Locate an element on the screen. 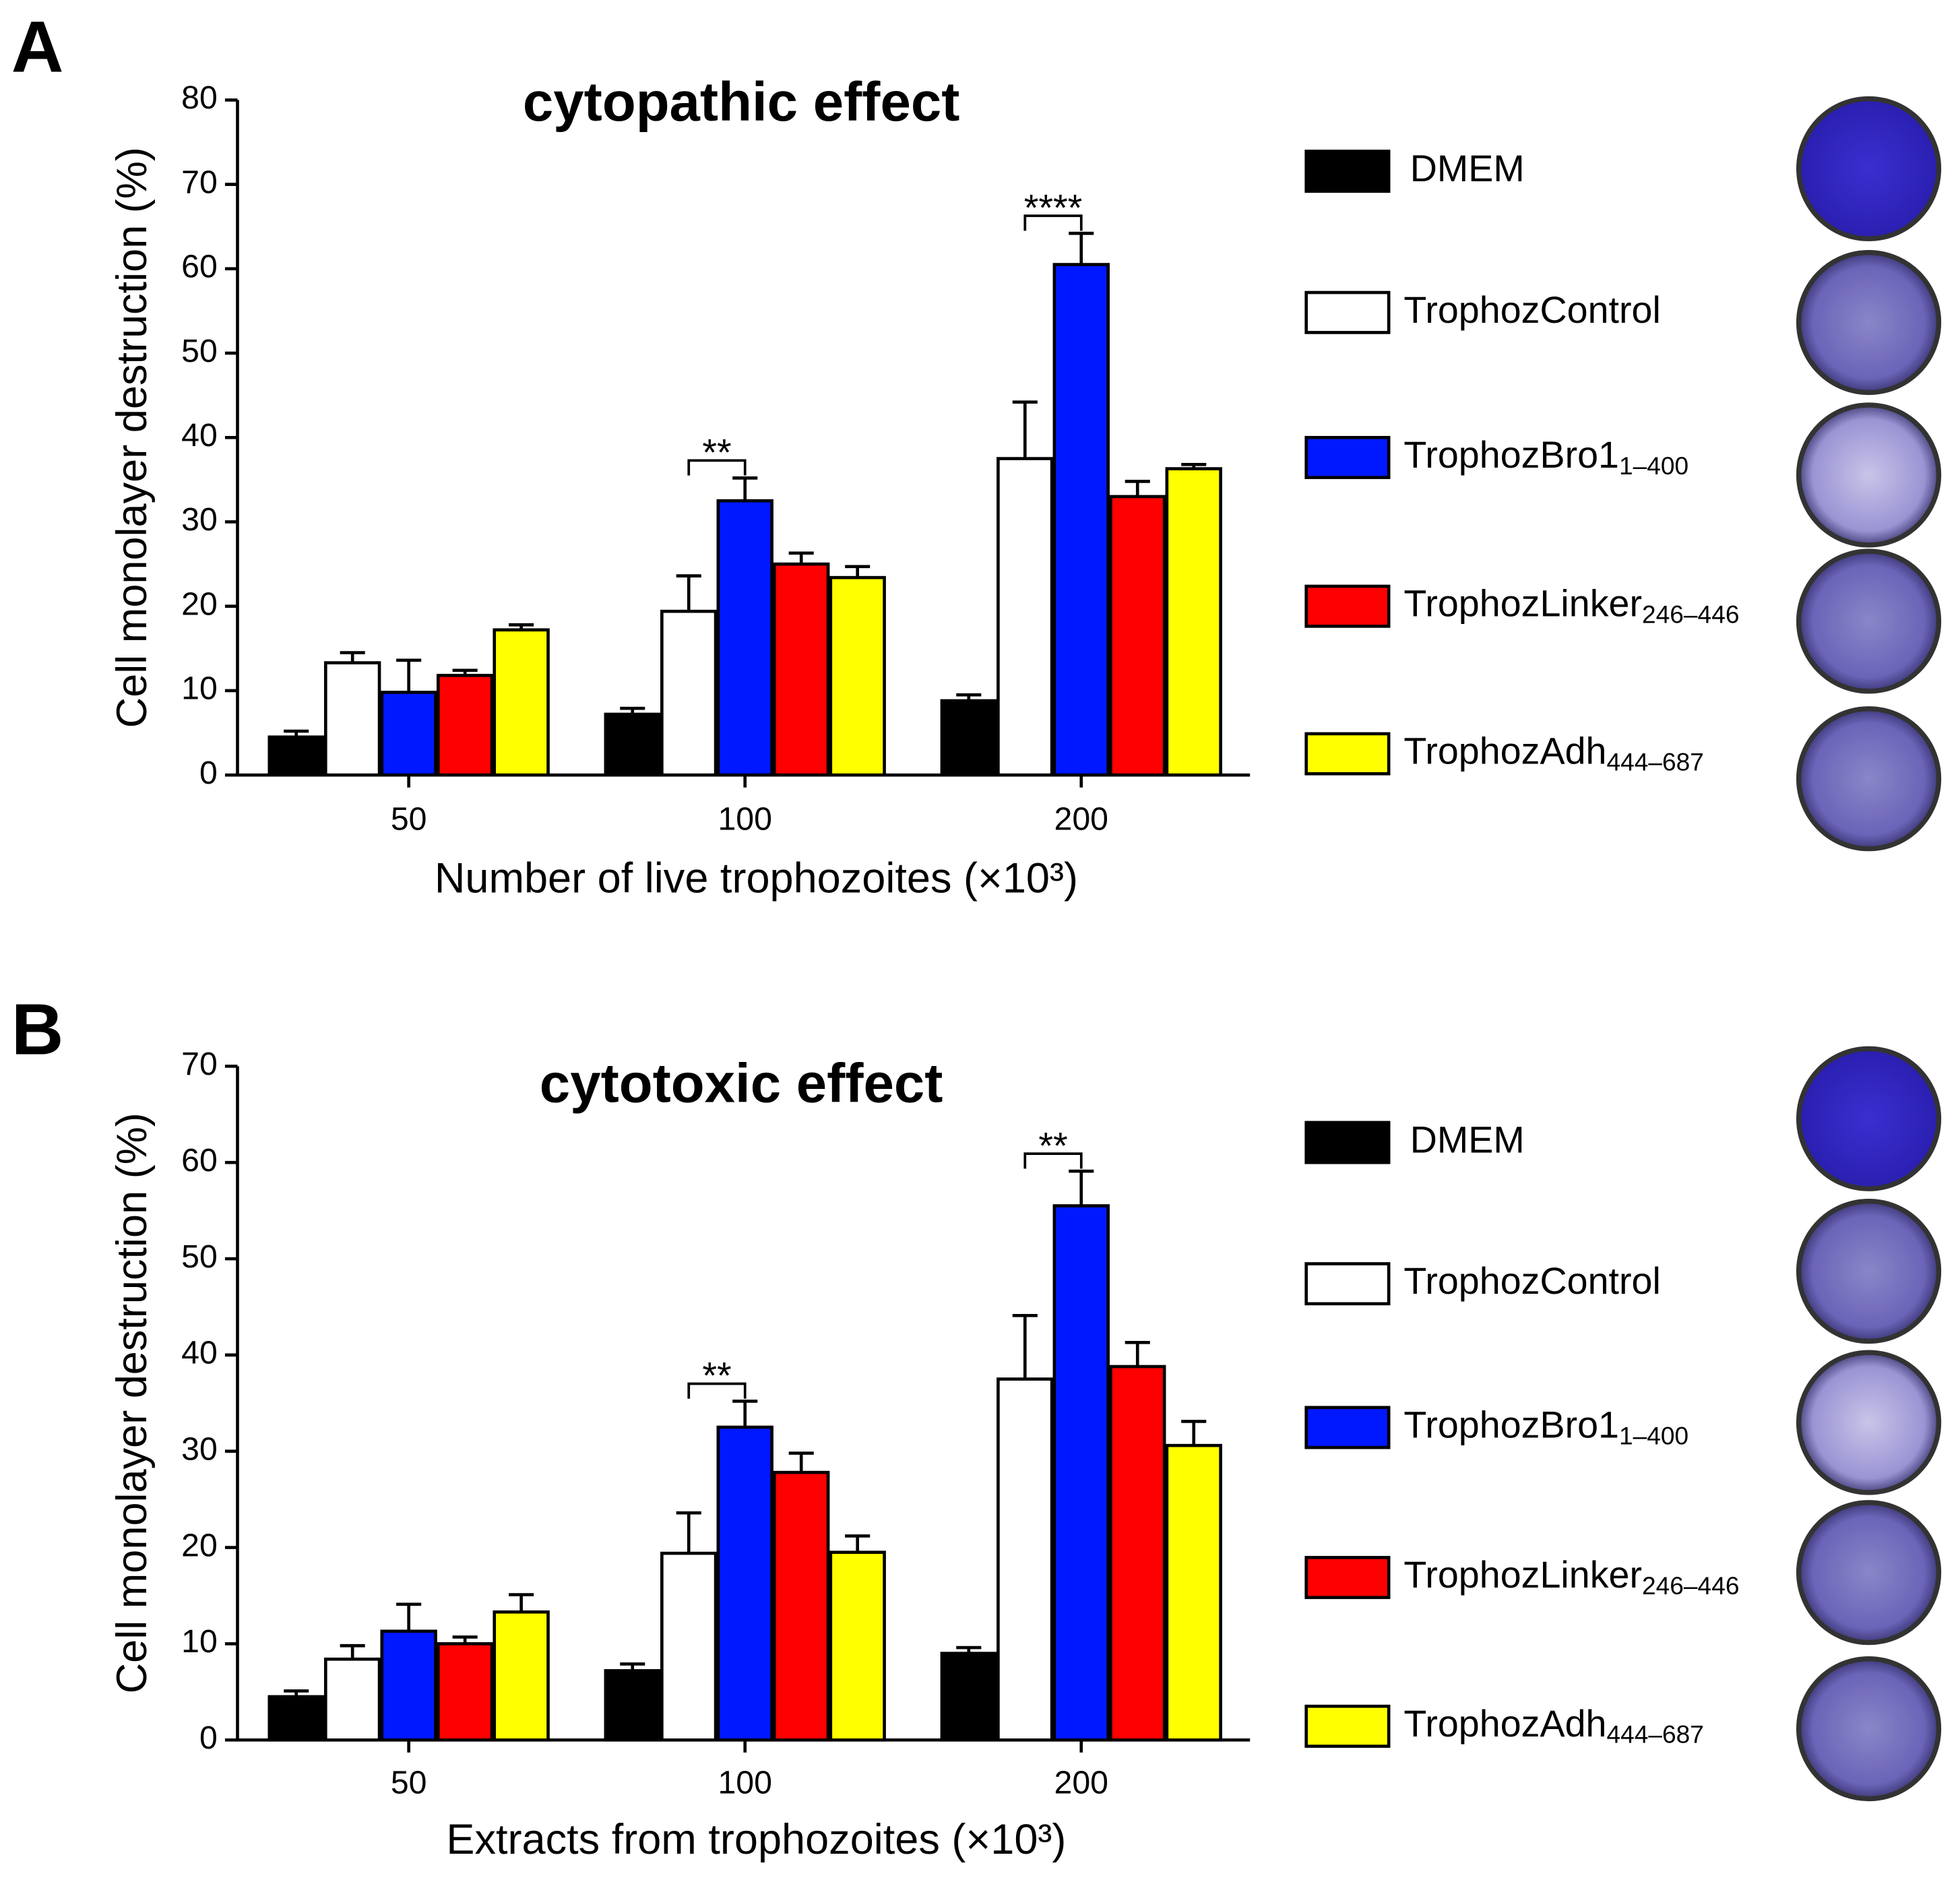  chart-title: cytopathic effect is located at coordinates (741, 102).